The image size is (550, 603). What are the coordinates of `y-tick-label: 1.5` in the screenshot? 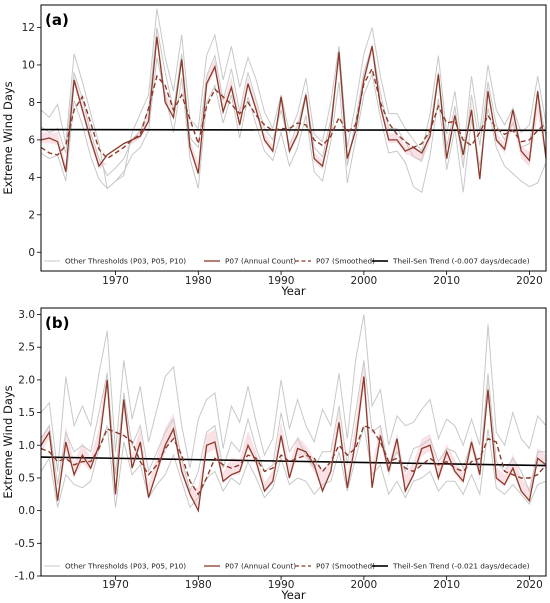 It's located at (26, 413).